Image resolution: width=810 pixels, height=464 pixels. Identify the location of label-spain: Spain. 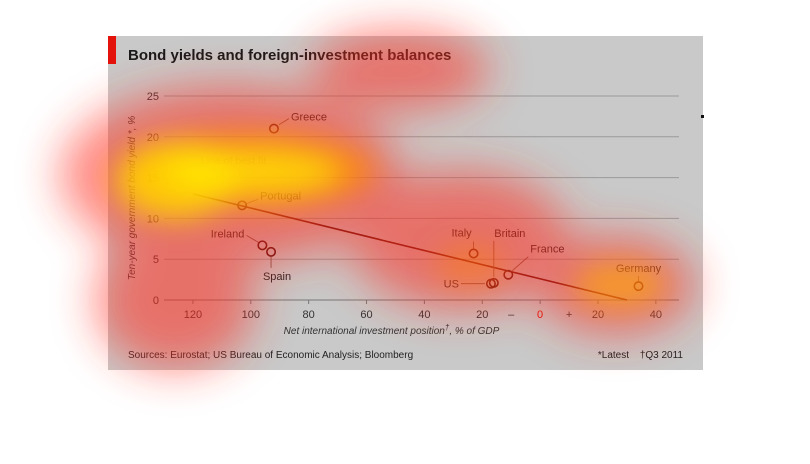
(277, 277).